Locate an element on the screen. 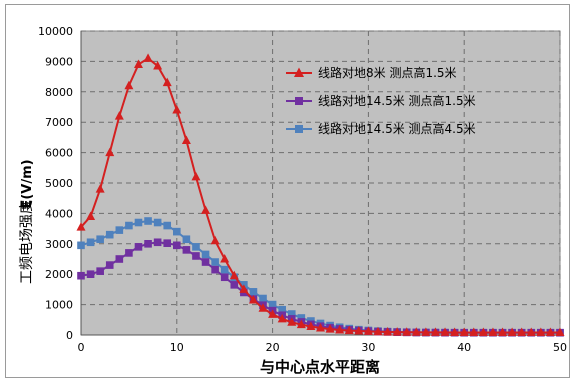 The height and width of the screenshot is (382, 576). y-tick-label: 0 is located at coordinates (69, 335).